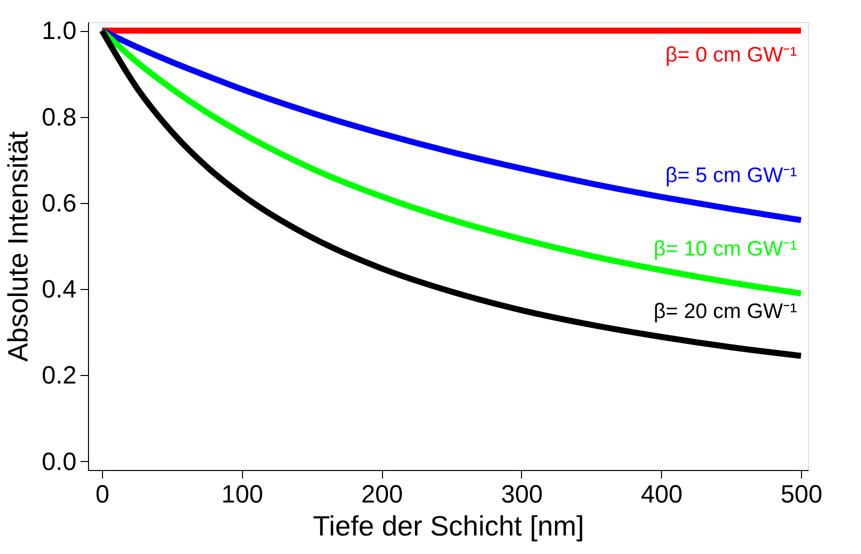 The height and width of the screenshot is (554, 861). I want to click on series-label: β= 20 cm GW⁻¹, so click(726, 311).